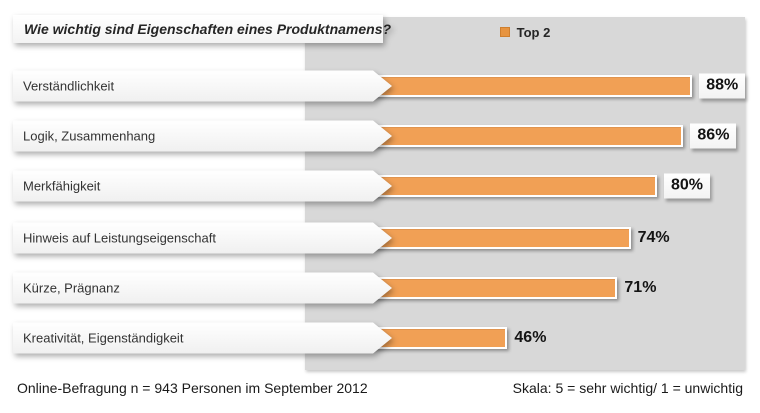 Image resolution: width=760 pixels, height=413 pixels. I want to click on category-label: Merkfähigkeit, so click(62, 186).